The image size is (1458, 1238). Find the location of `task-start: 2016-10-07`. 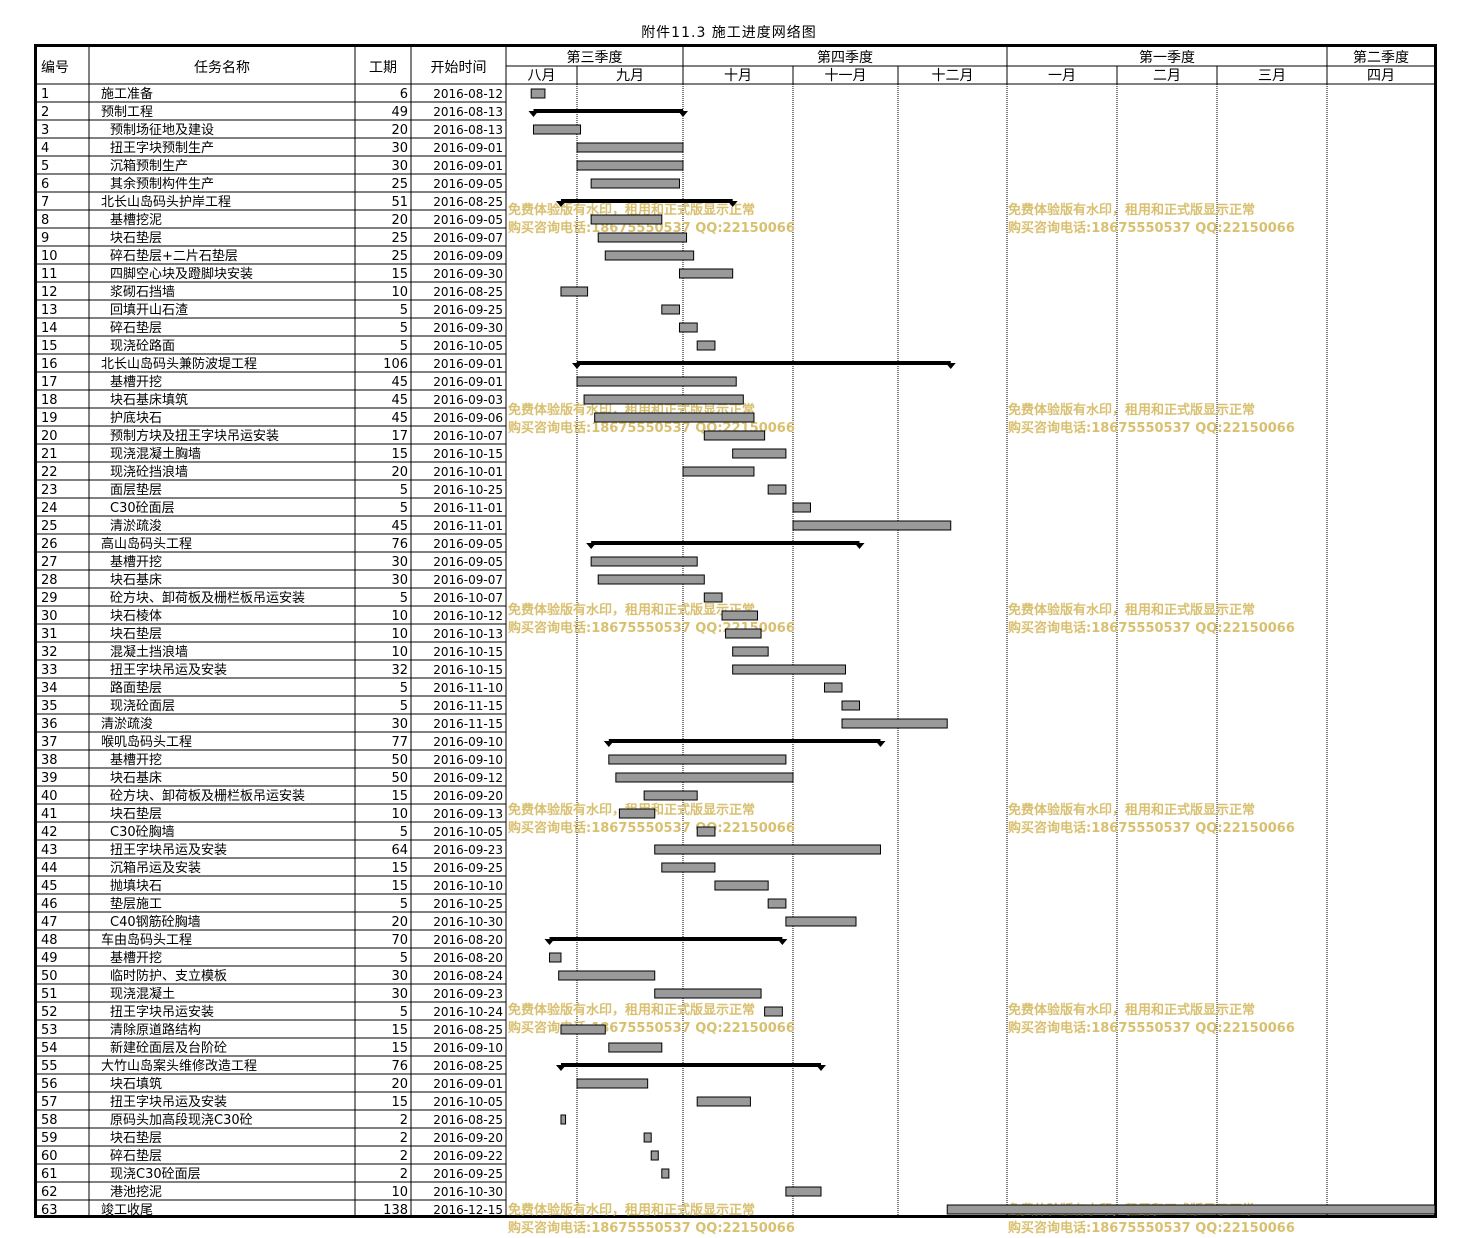

task-start: 2016-10-07 is located at coordinates (468, 598).